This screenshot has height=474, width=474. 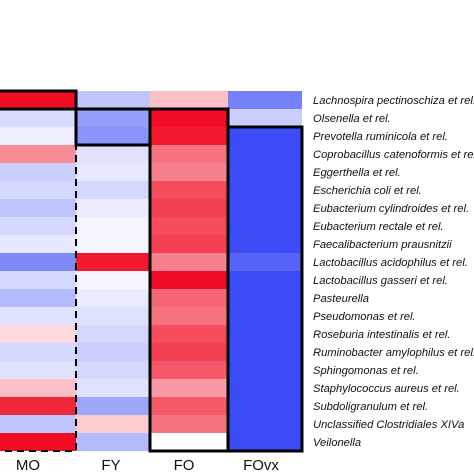 What do you see at coordinates (184, 465) in the screenshot?
I see `column-label: FO` at bounding box center [184, 465].